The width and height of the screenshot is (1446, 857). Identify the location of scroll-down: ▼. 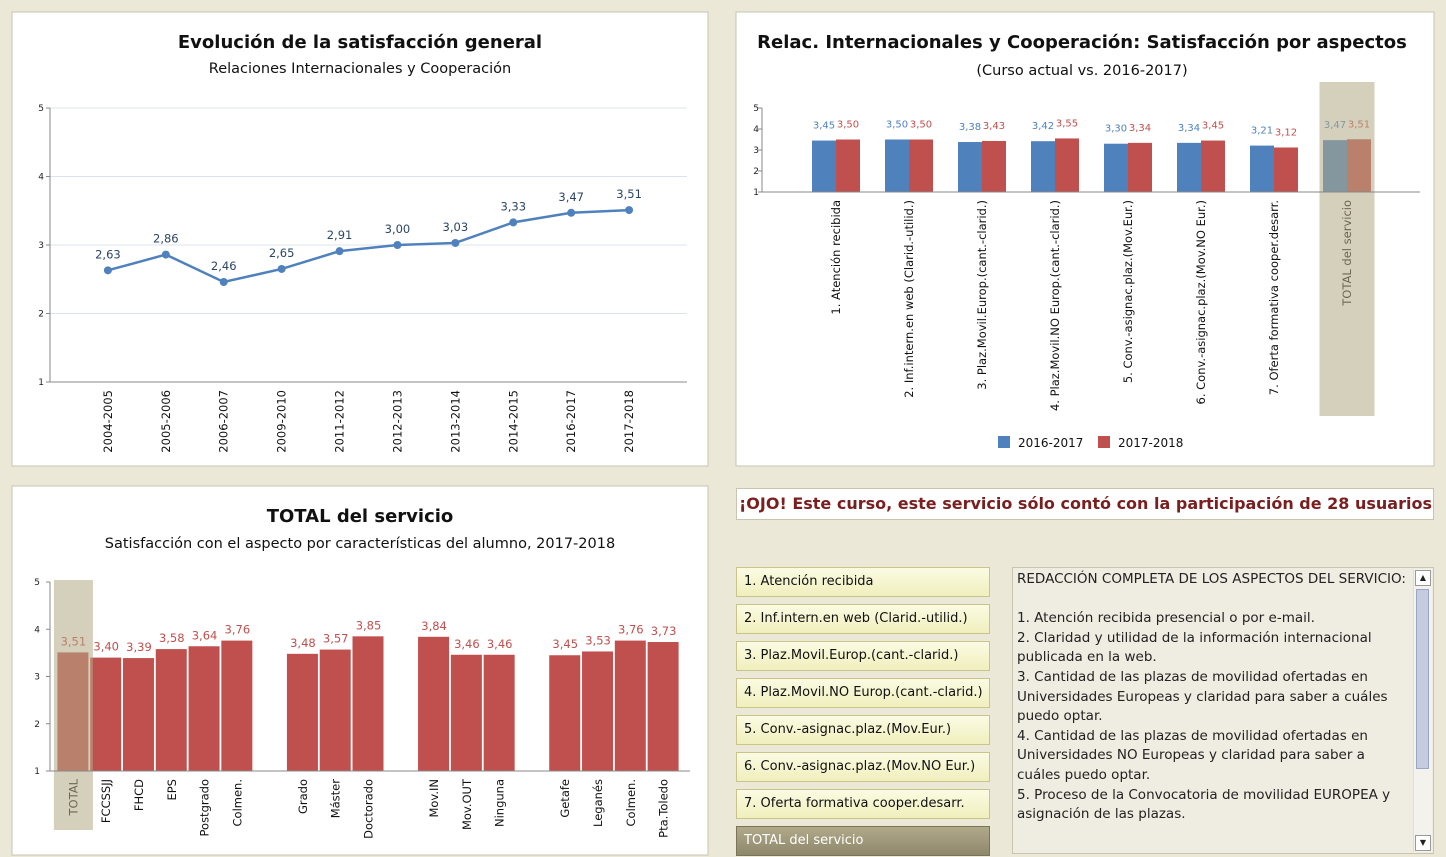
(1423, 843).